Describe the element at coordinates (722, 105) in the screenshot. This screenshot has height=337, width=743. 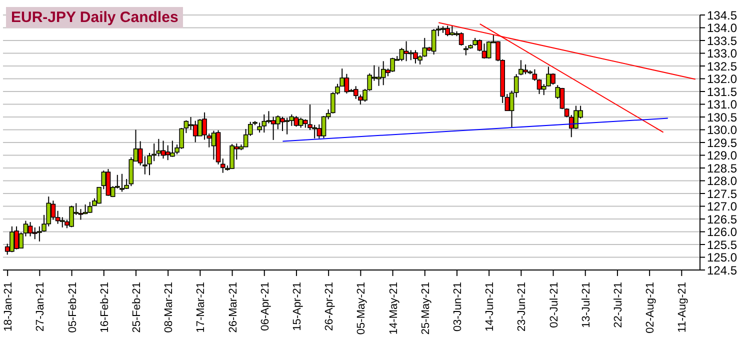
I see `y-tick-label: 131.0` at that location.